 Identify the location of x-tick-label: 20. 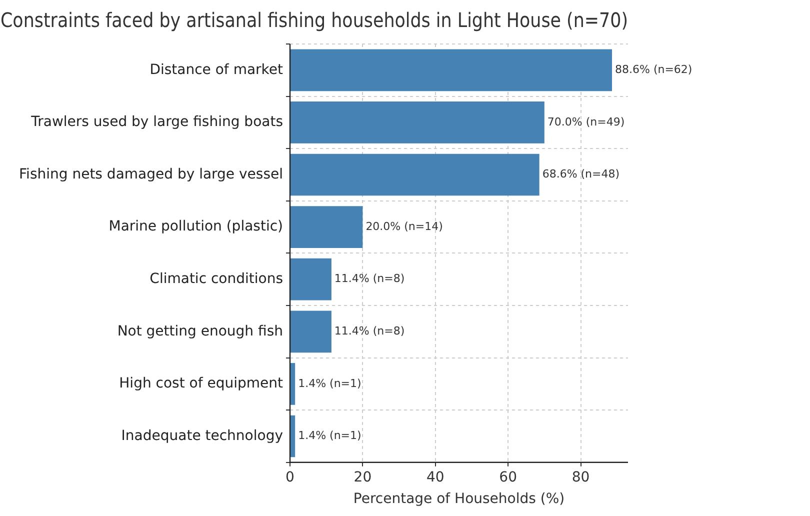
(363, 477).